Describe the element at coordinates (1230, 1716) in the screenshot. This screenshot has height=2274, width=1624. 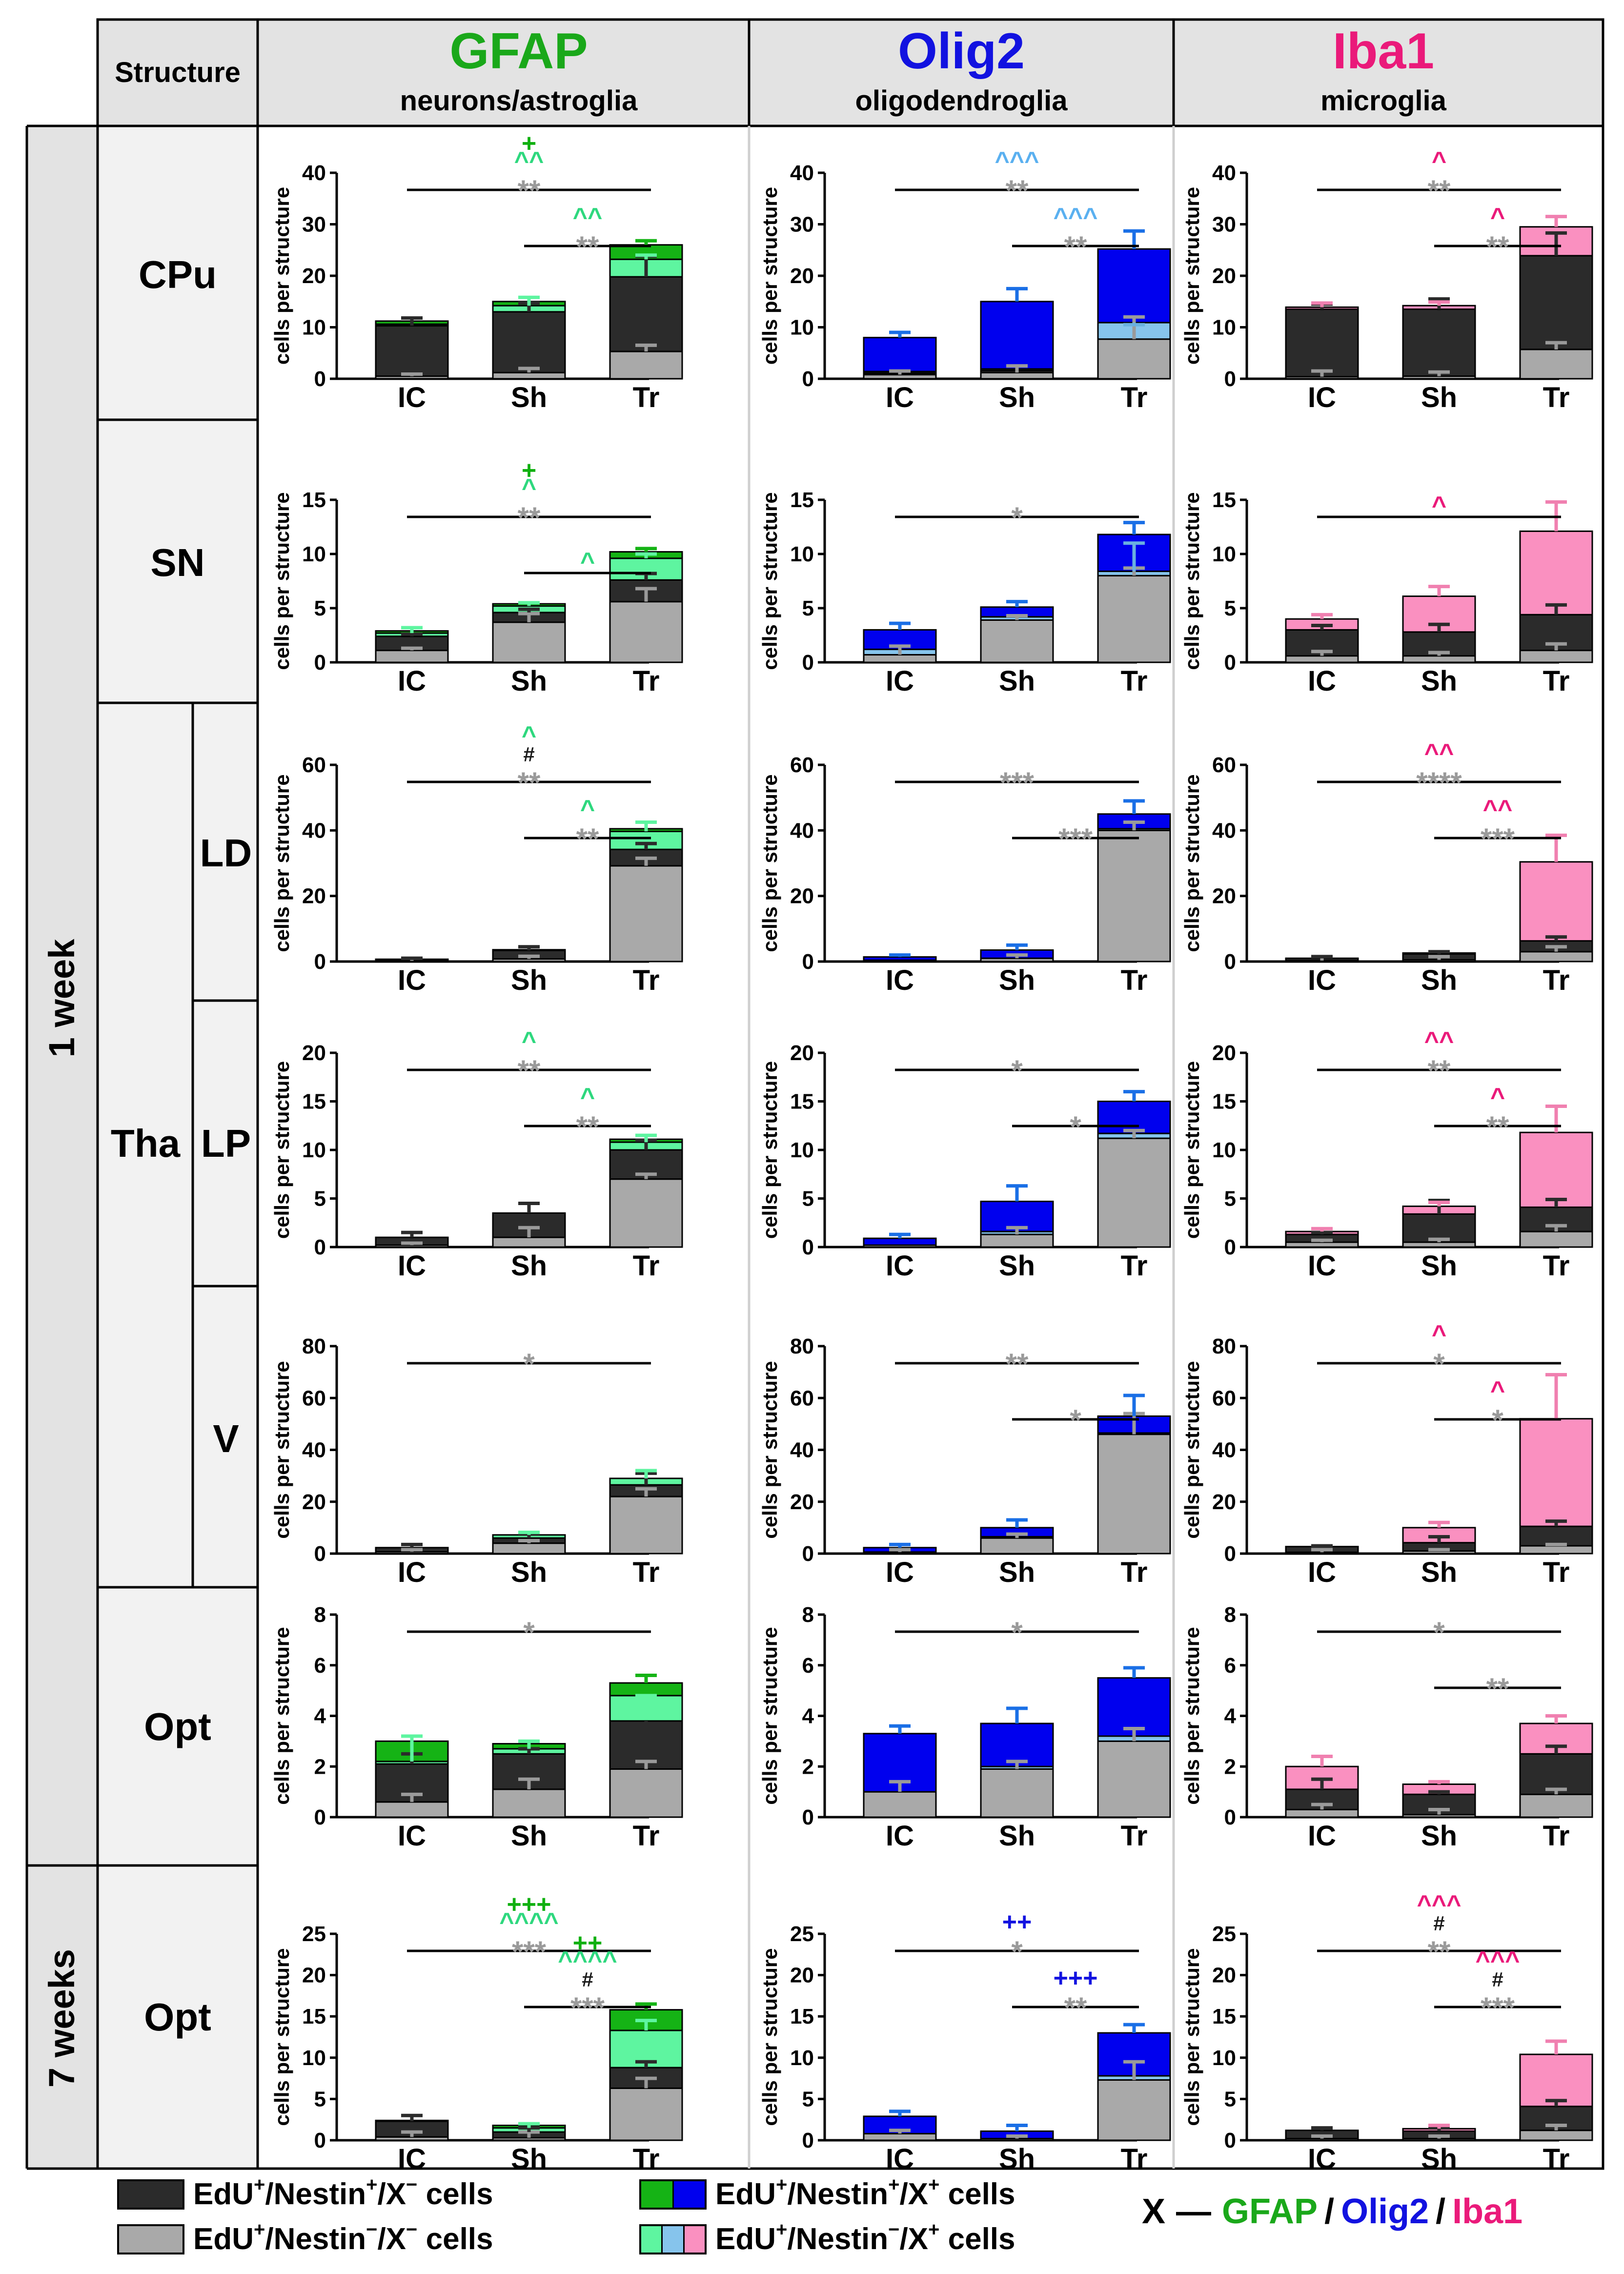
I see `y-tick-label: 4` at that location.